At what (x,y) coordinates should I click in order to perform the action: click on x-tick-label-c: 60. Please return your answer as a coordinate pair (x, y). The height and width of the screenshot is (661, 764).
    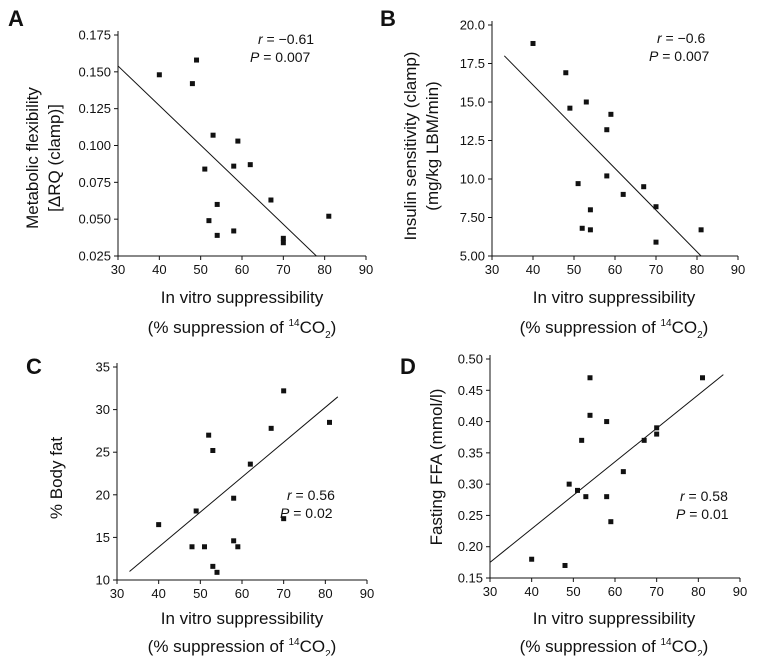
    Looking at the image, I should click on (242, 593).